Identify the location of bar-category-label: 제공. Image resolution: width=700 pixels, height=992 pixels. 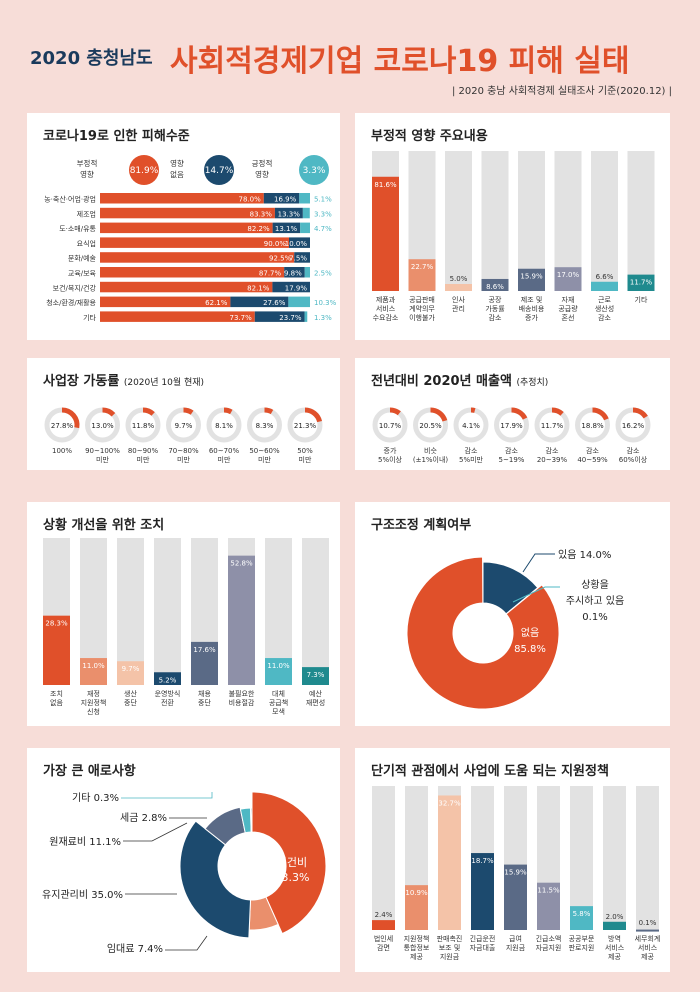
(416, 957).